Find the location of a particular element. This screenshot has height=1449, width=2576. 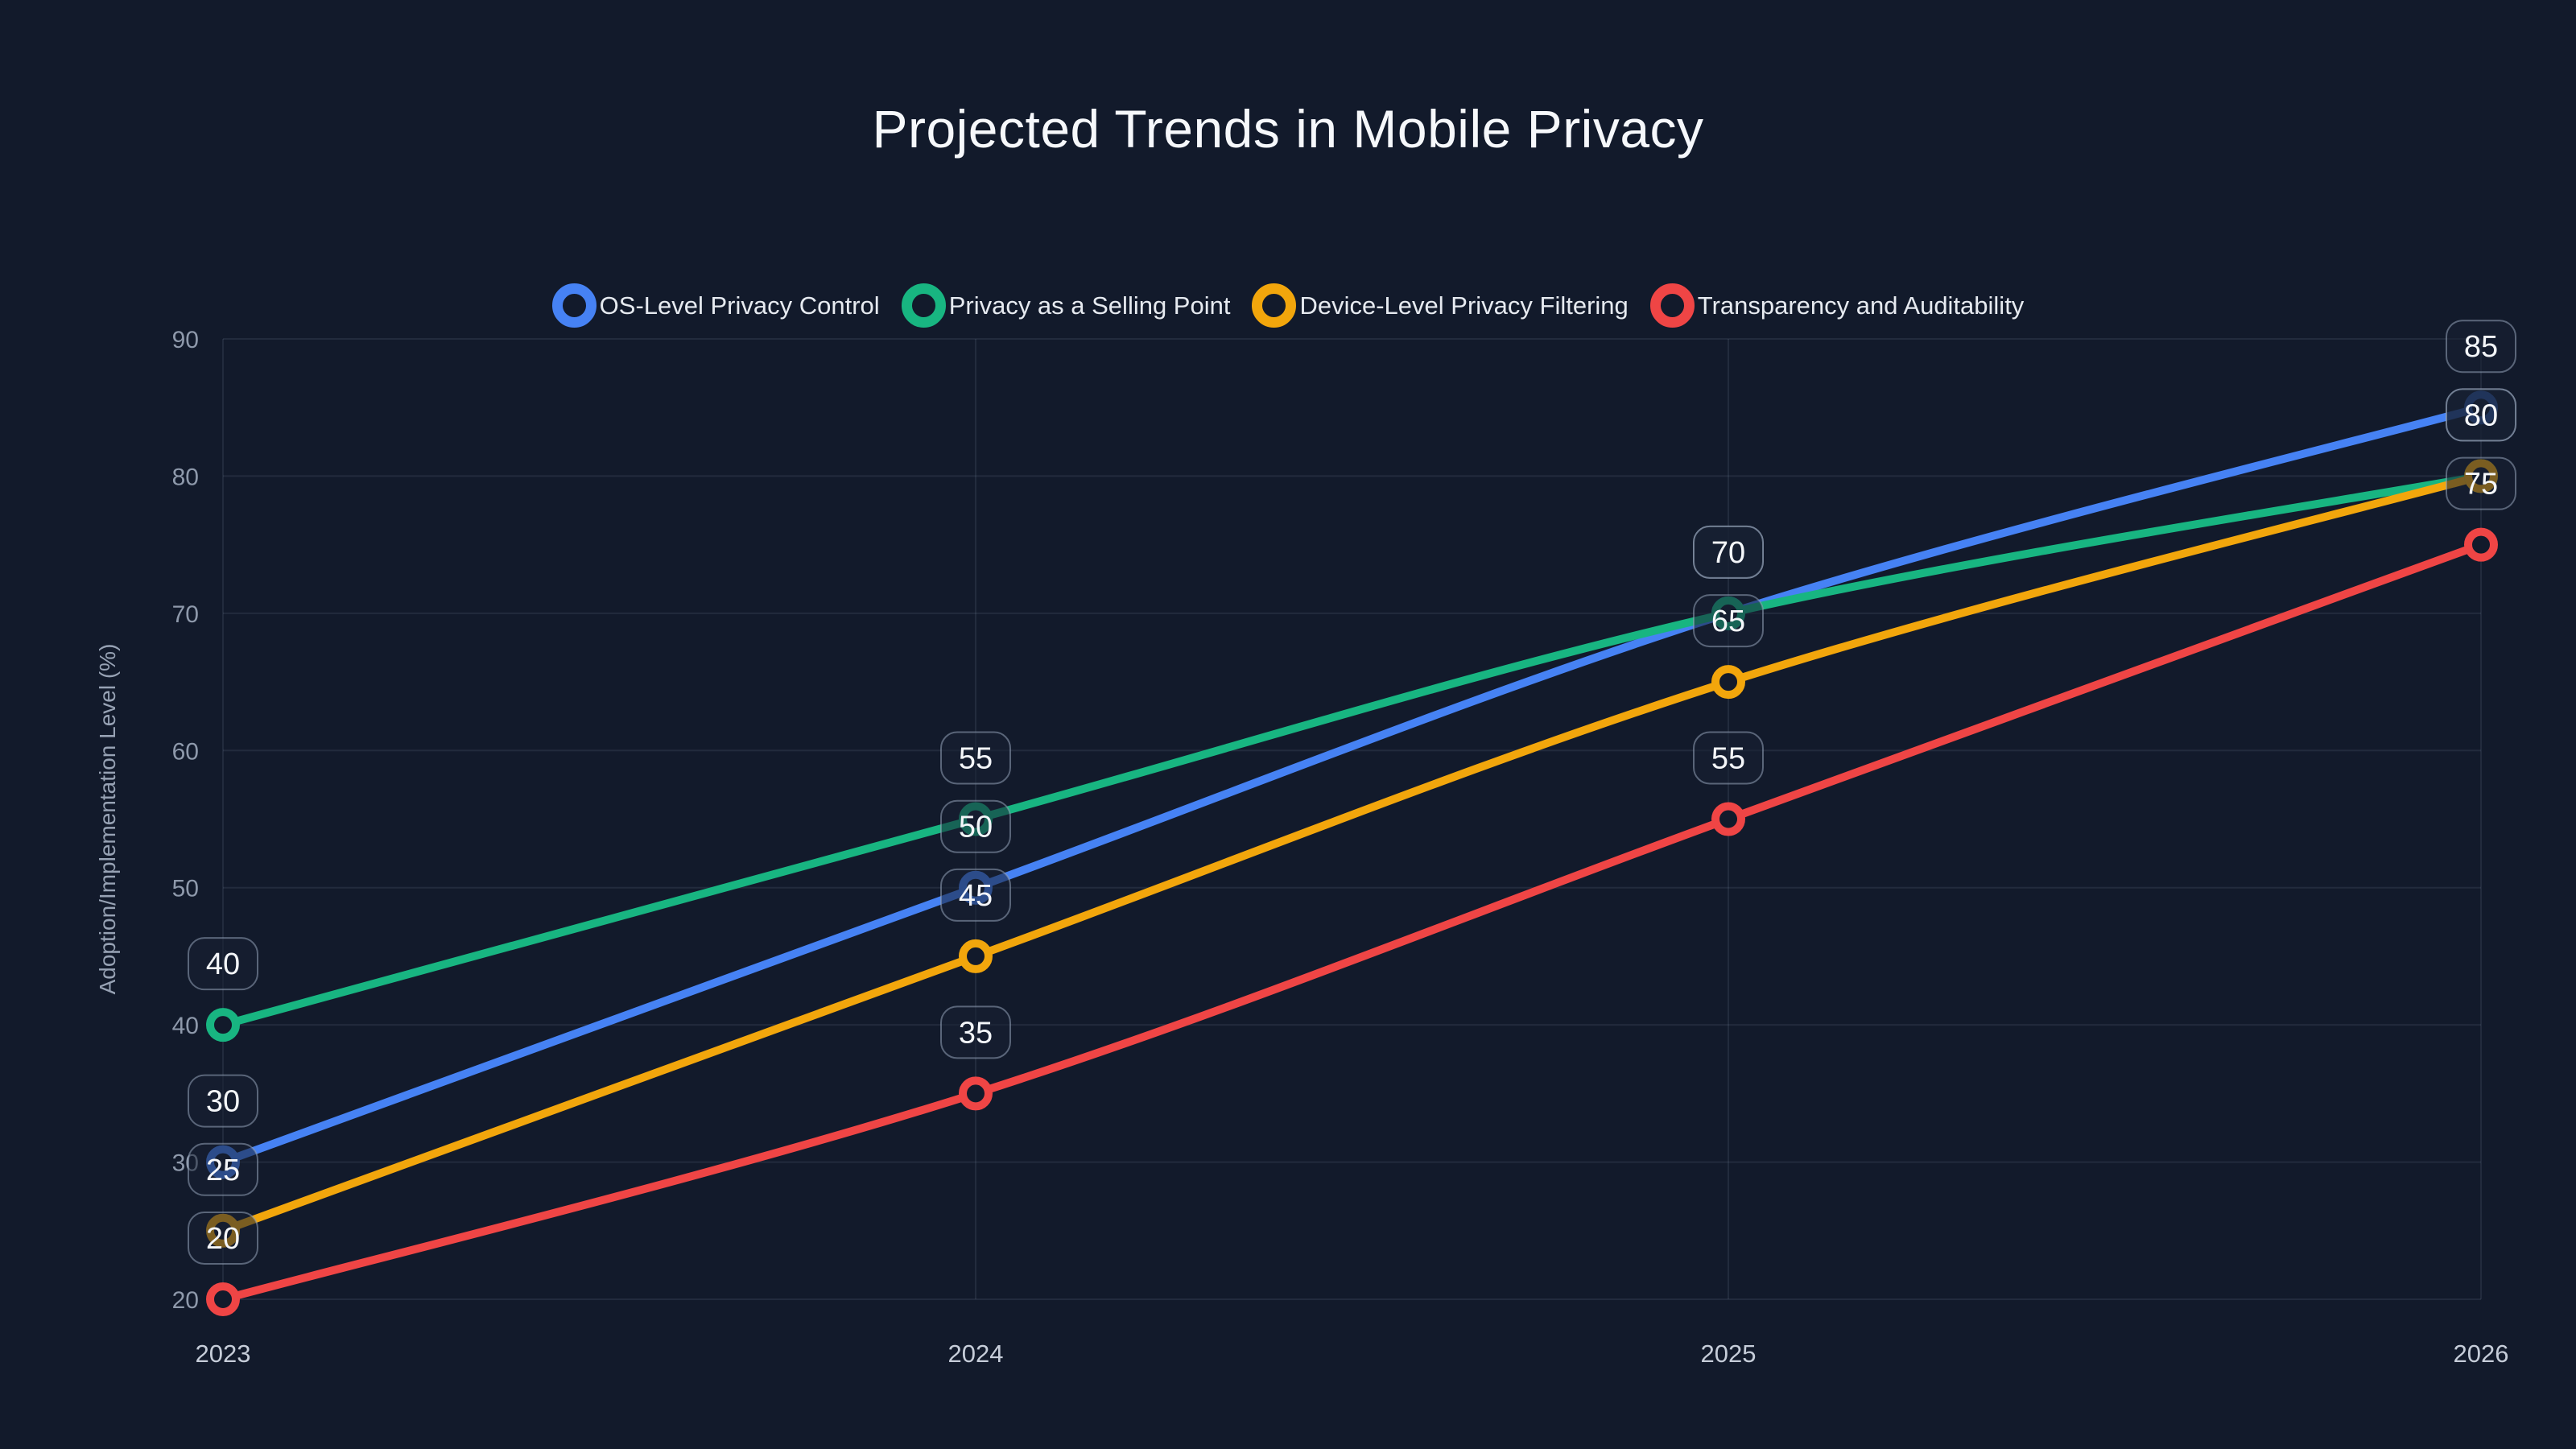

legend-label: OS-Level Privacy Control is located at coordinates (739, 305).